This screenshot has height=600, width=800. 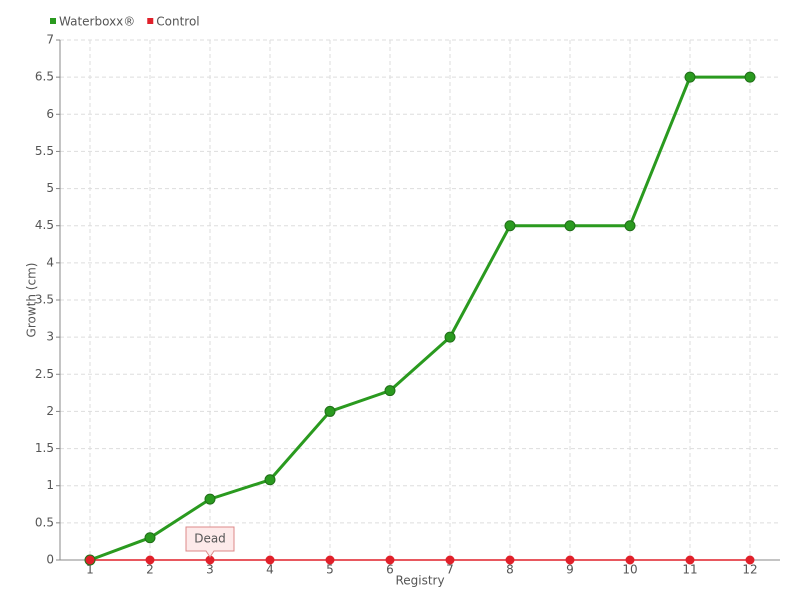 I want to click on y-tick-label: 2.5, so click(x=44, y=374).